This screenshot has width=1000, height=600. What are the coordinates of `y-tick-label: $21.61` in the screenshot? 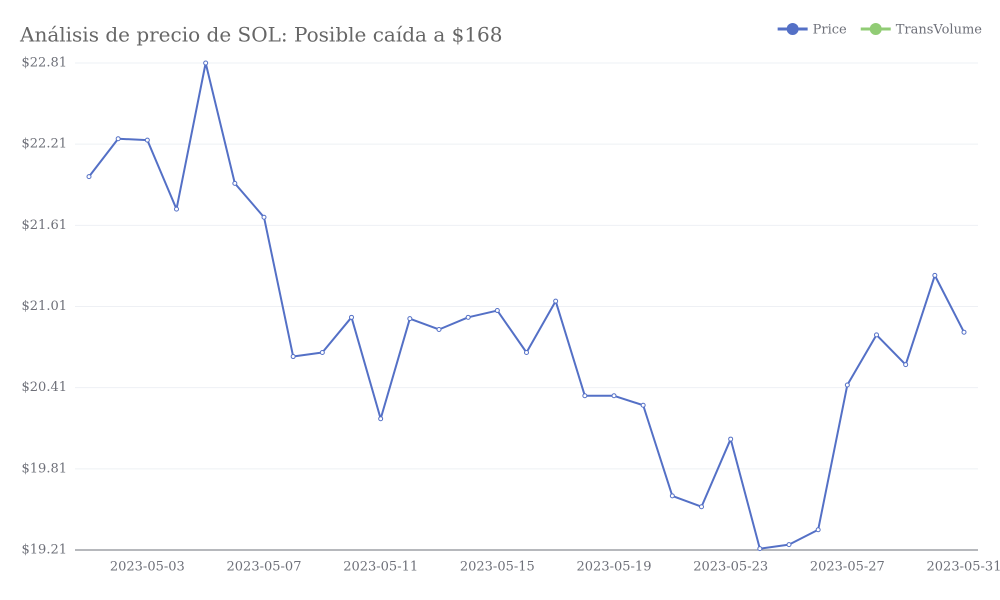 It's located at (45, 225).